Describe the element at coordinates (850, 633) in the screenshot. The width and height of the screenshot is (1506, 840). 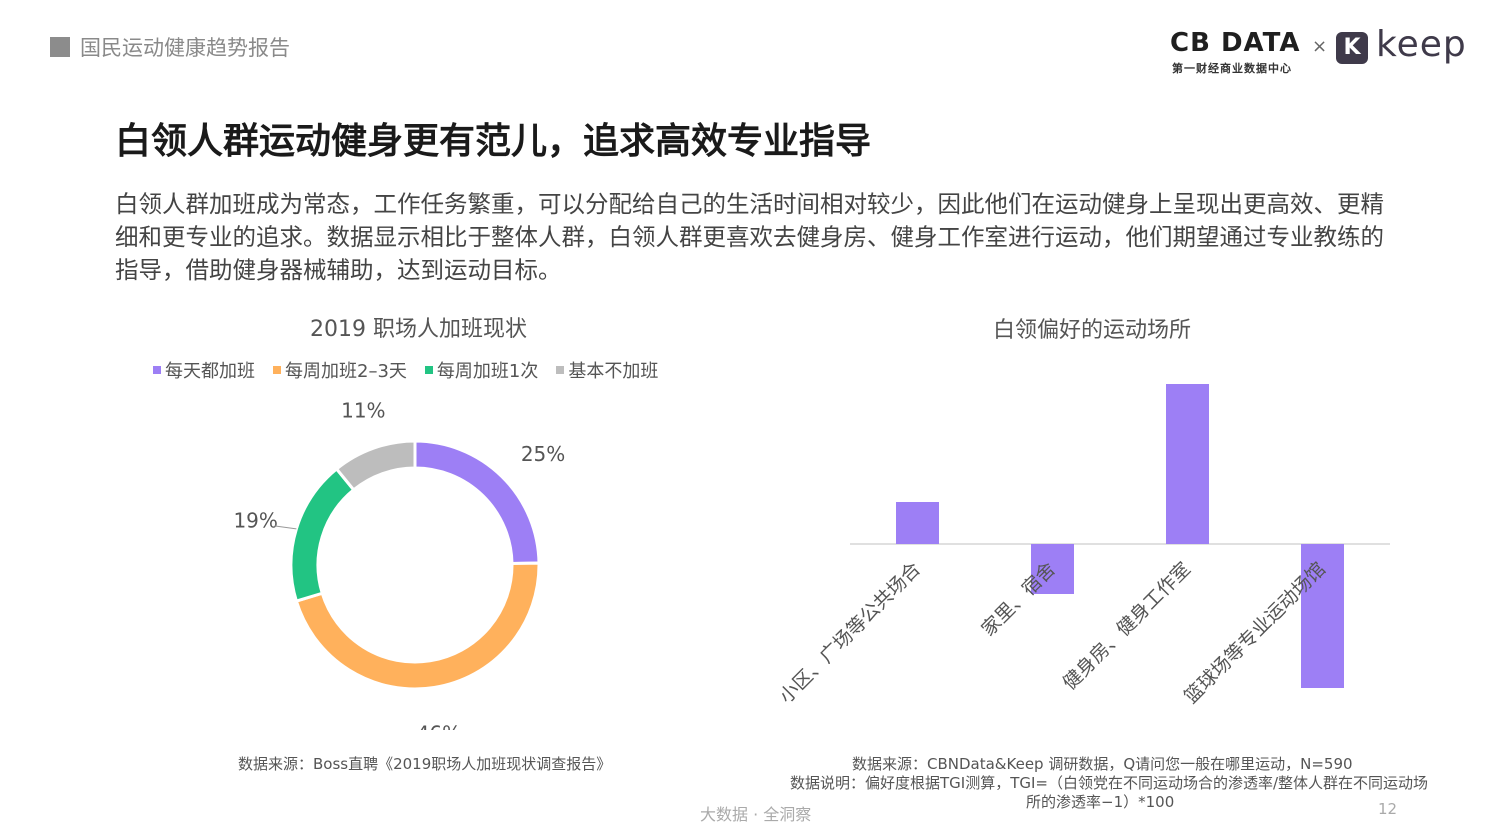
I see `category-label-public-places: 小区、广场等公共场合` at that location.